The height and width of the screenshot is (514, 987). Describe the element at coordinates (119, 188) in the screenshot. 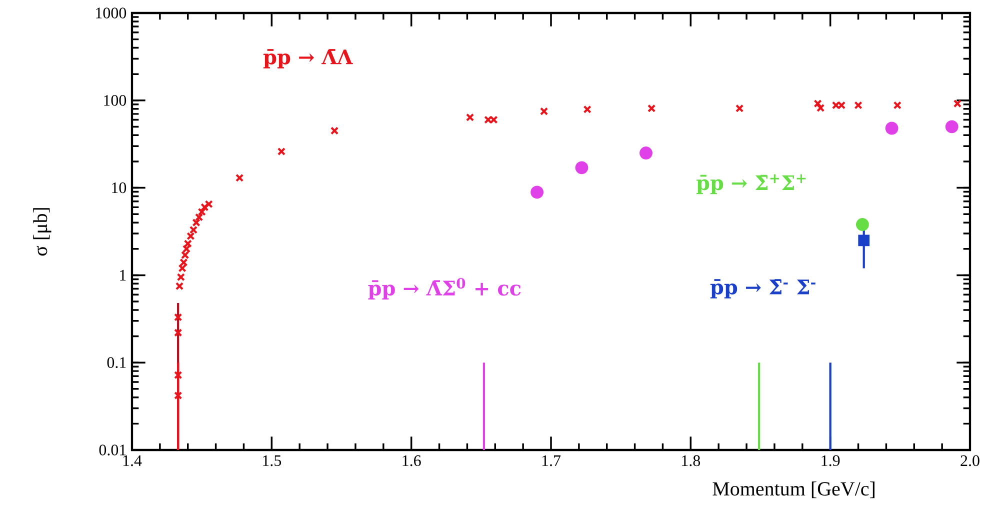

I see `y-tick-label: 10` at that location.